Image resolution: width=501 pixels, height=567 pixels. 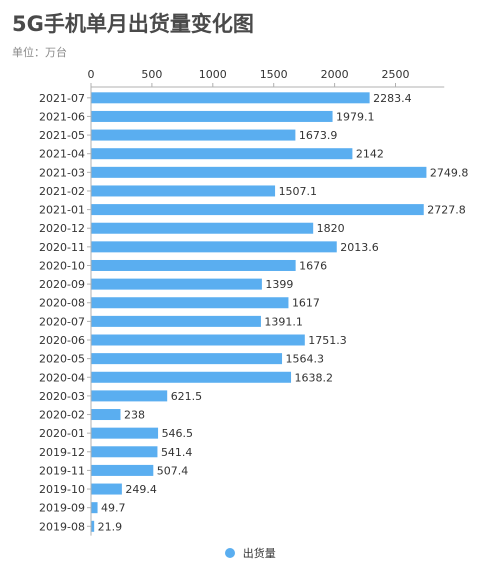 What do you see at coordinates (133, 24) in the screenshot?
I see `chart-title: 5G手机单月出货量变化图` at bounding box center [133, 24].